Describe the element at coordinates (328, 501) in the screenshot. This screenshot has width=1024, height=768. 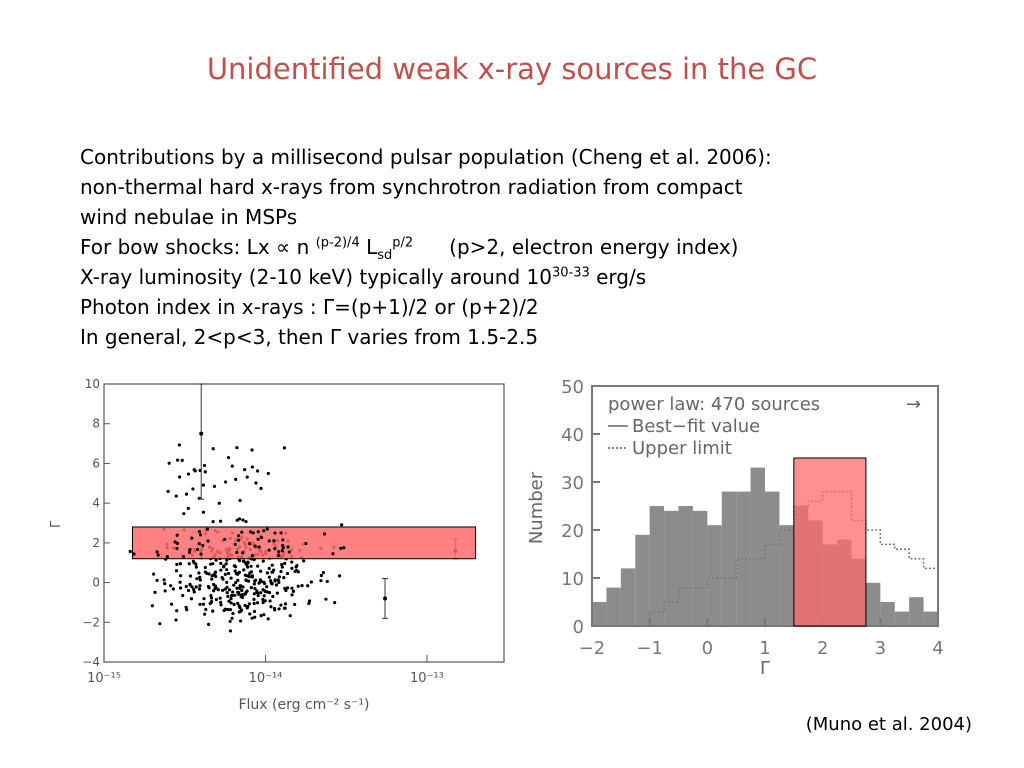
I see `scatter-error-bars` at that location.